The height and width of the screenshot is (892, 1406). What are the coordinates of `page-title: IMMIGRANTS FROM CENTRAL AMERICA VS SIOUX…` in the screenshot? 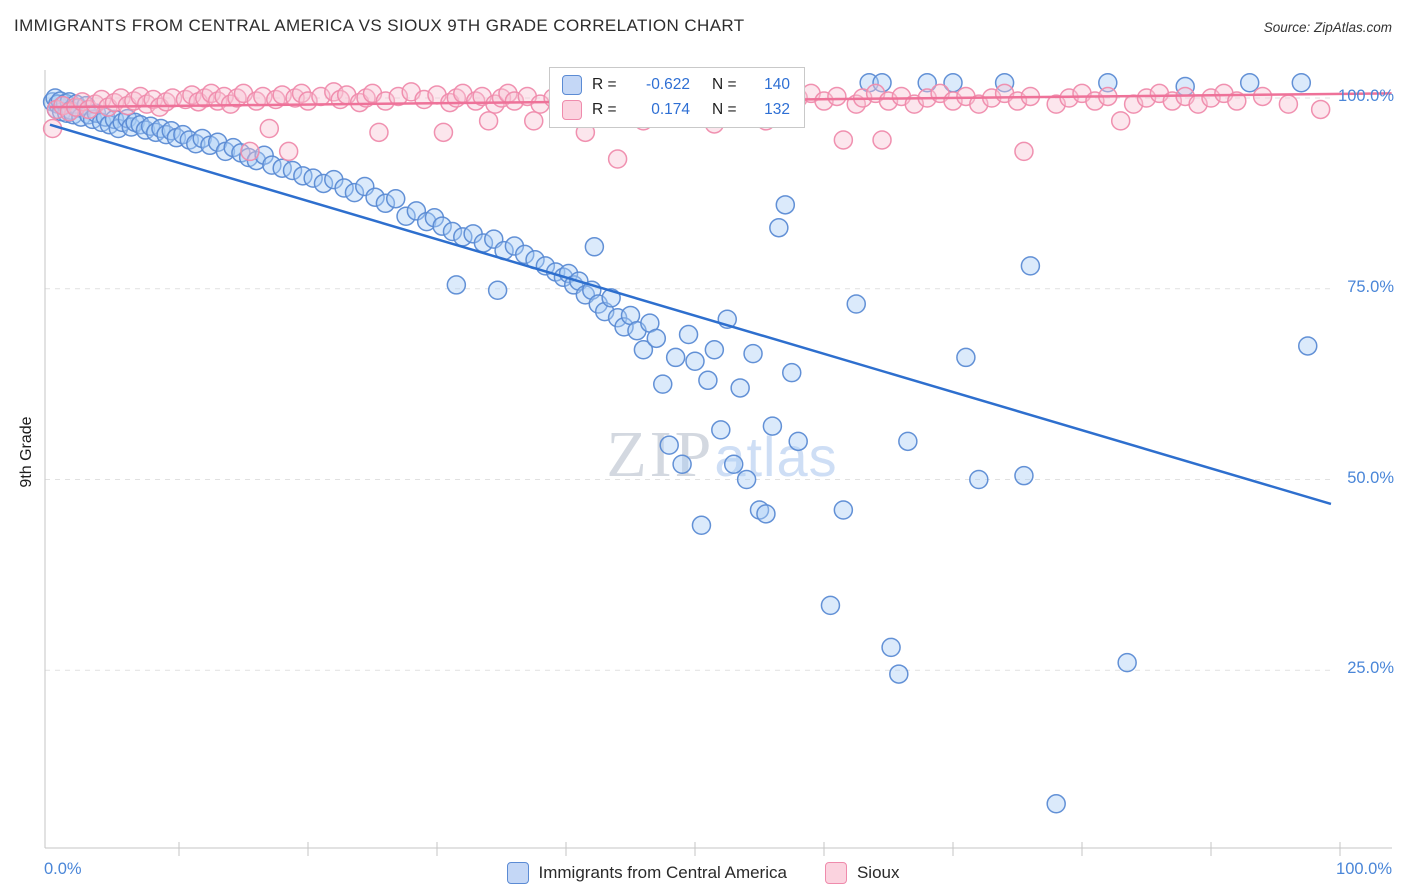 It's located at (379, 25).